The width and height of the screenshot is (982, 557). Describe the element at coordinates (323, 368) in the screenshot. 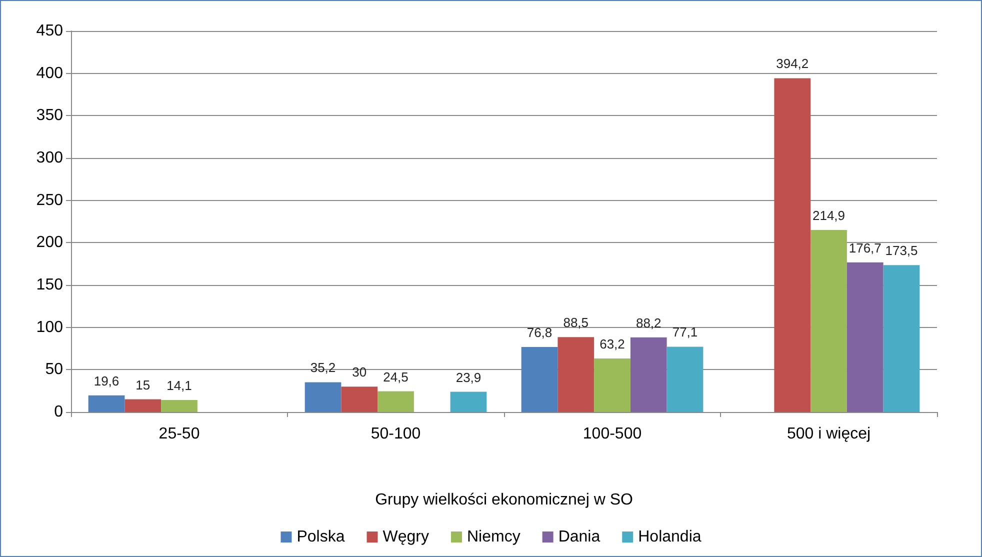

I see `data-label: 35,2` at that location.